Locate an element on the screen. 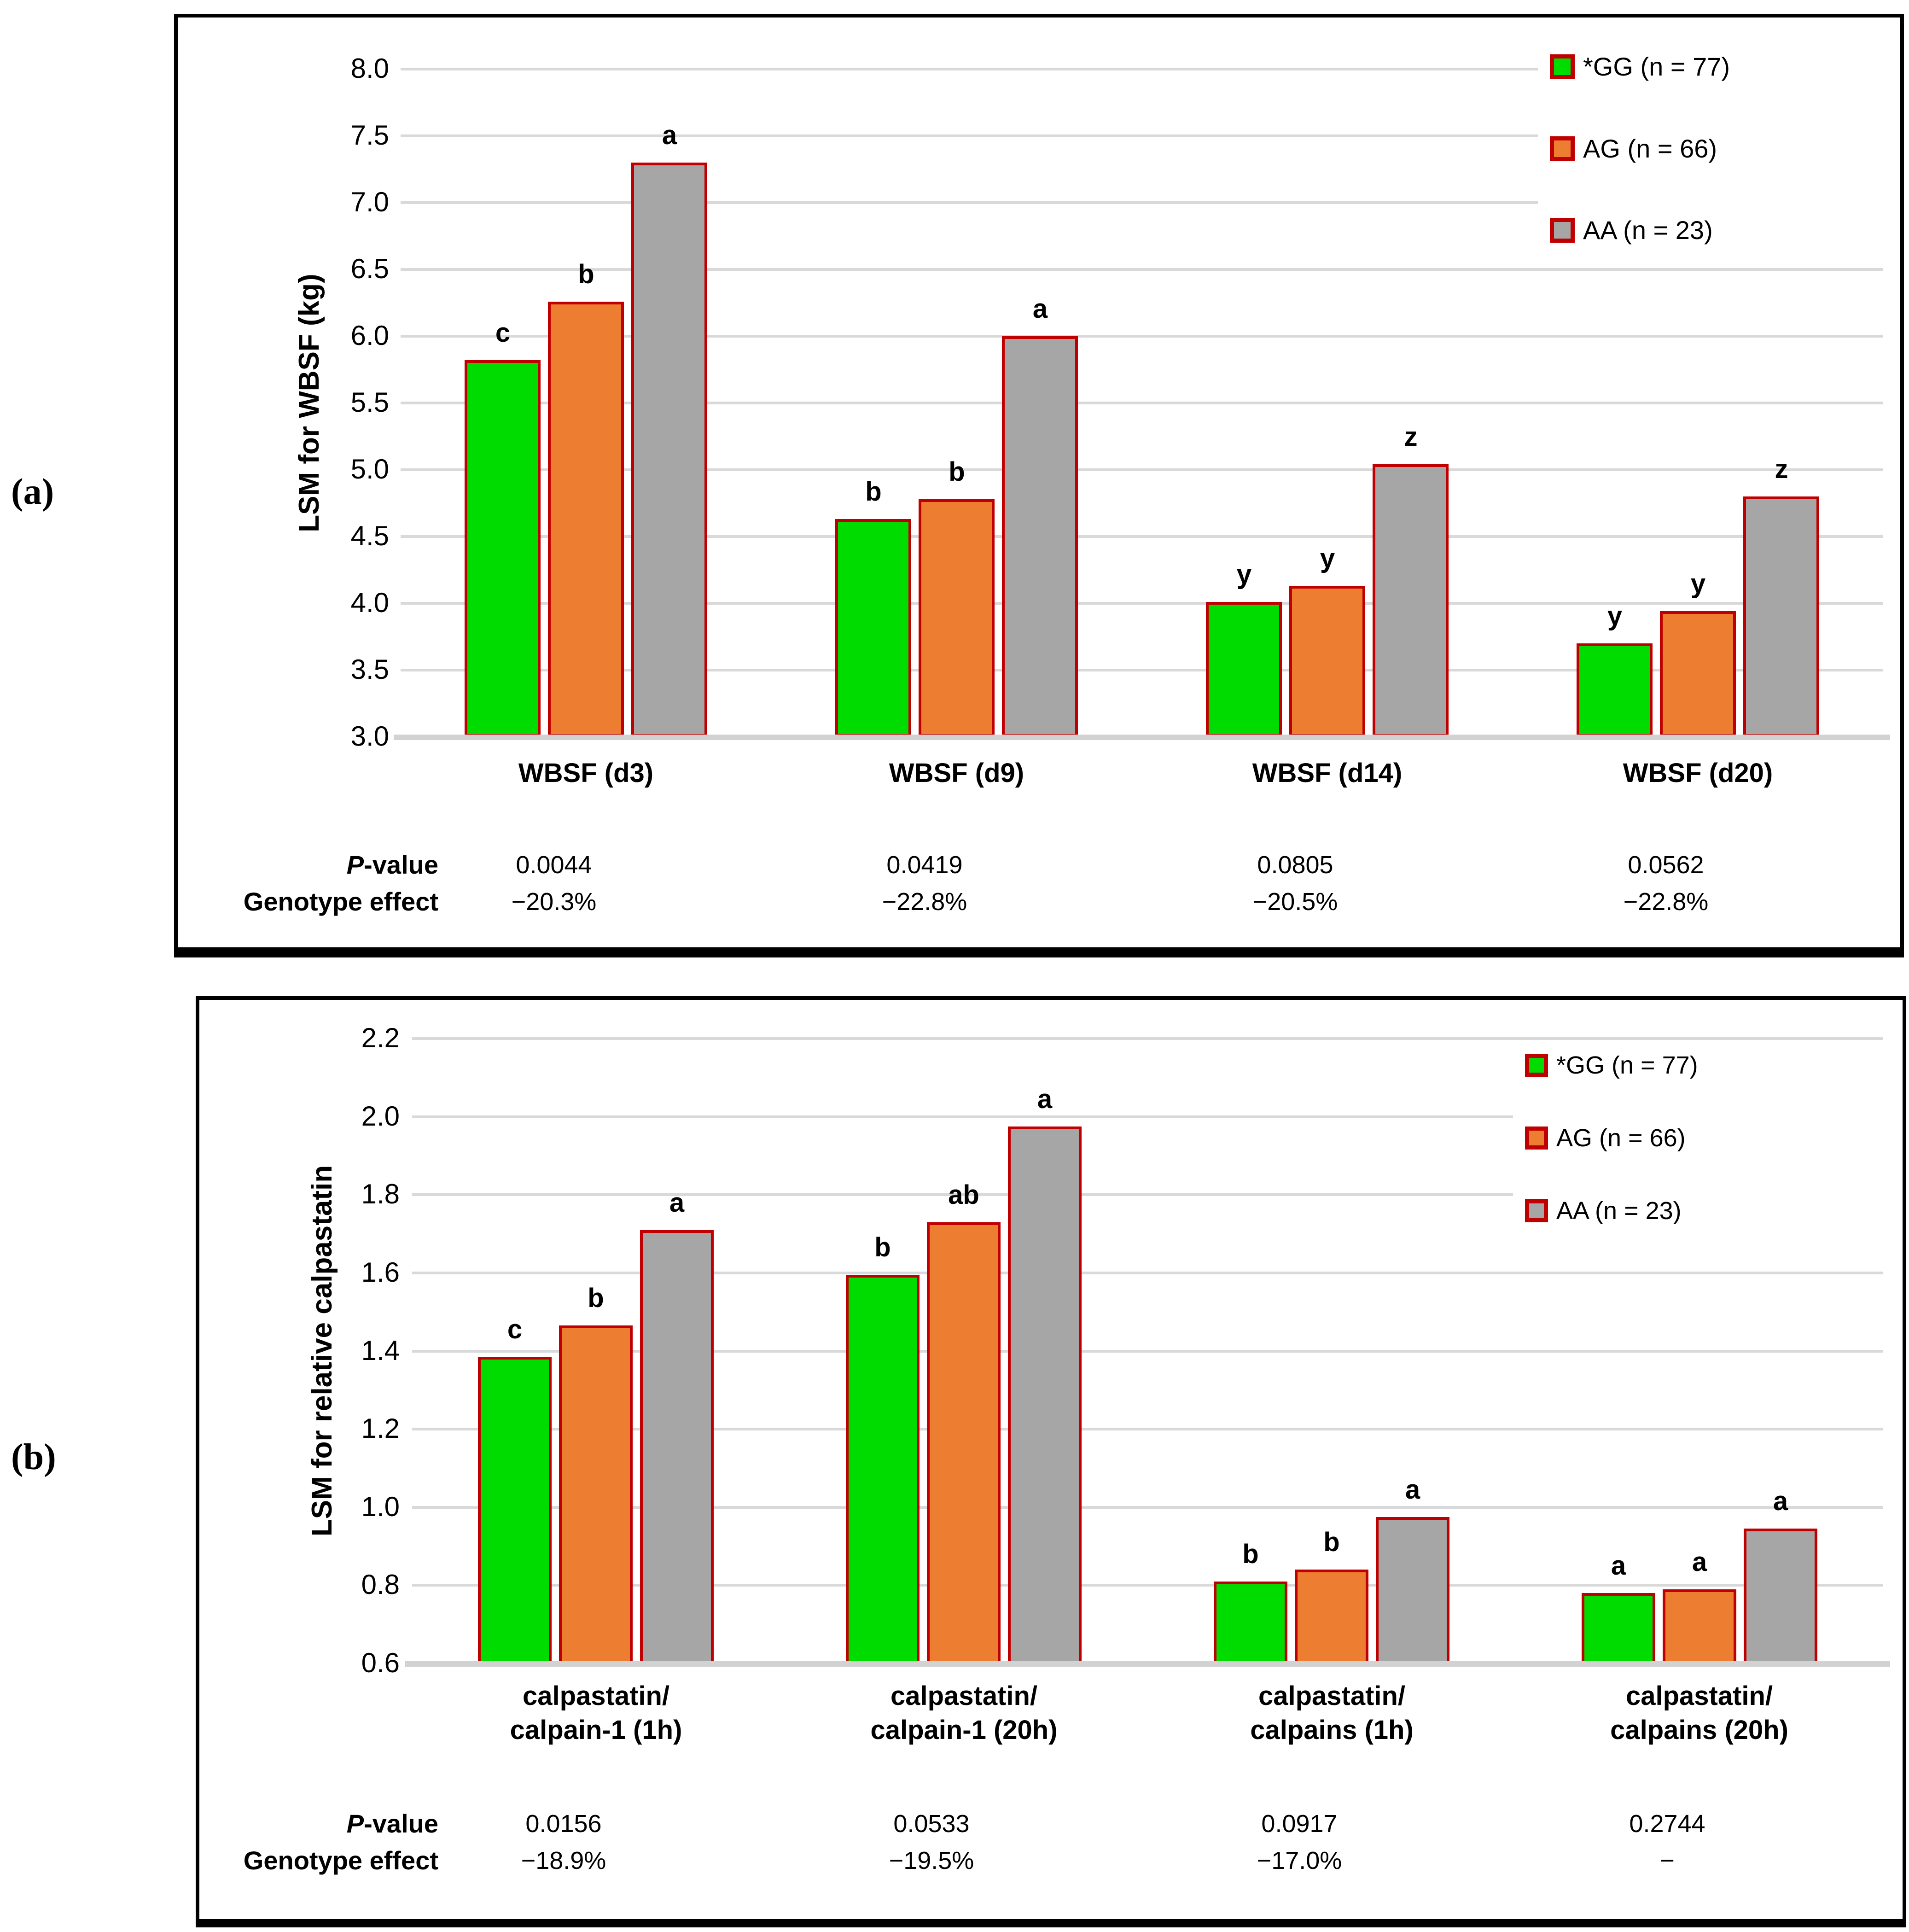  y-axis-tick-label: 5.0 is located at coordinates (370, 469).